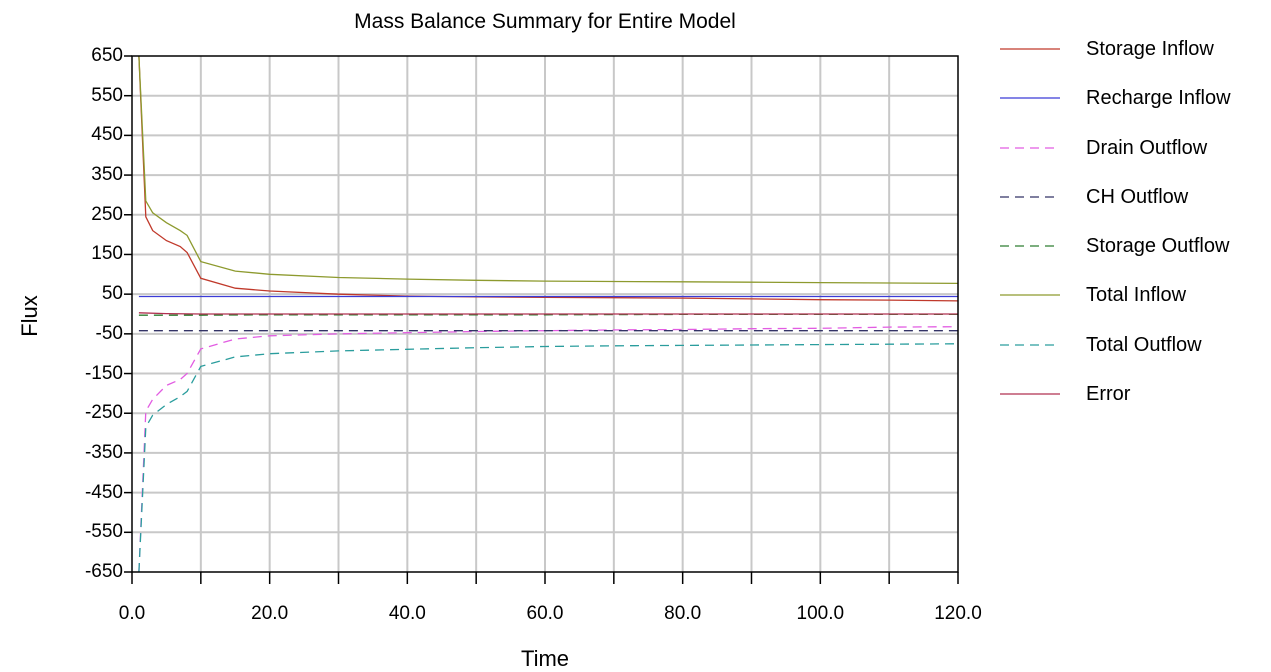 The image size is (1271, 672). What do you see at coordinates (103, 571) in the screenshot?
I see `y-tick-label: -650` at bounding box center [103, 571].